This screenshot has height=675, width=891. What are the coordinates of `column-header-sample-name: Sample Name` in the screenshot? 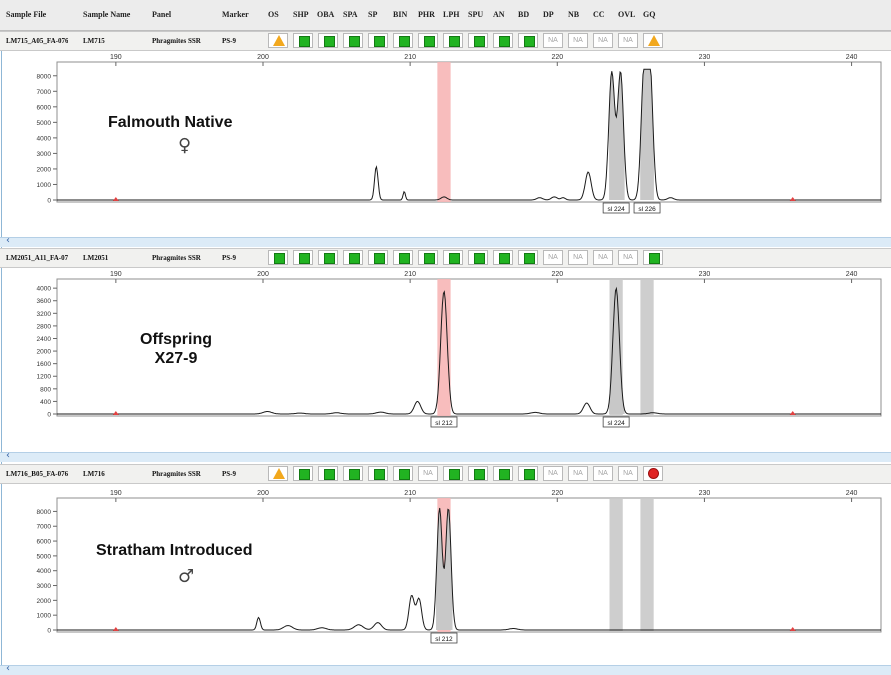 It's located at (107, 14).